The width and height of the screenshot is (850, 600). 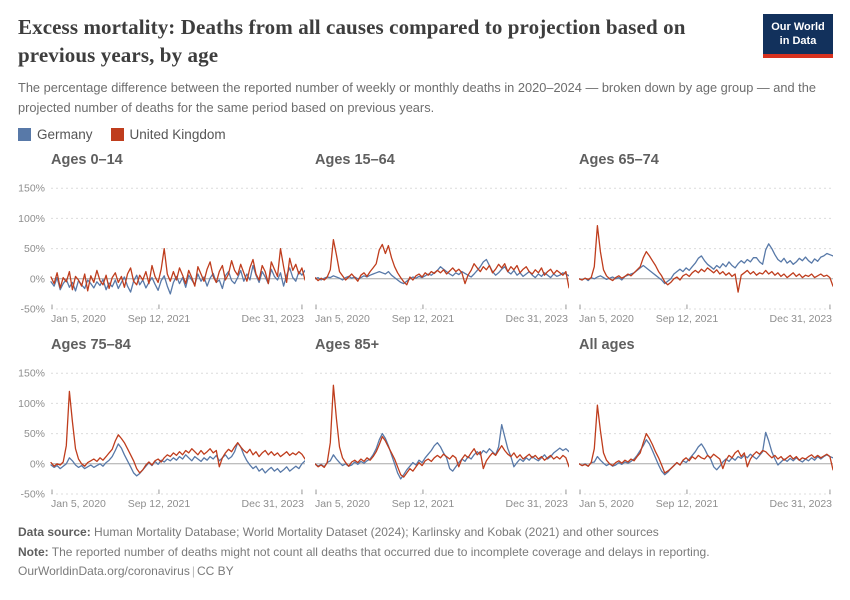 I want to click on legend-label: United Kingdom, so click(x=177, y=134).